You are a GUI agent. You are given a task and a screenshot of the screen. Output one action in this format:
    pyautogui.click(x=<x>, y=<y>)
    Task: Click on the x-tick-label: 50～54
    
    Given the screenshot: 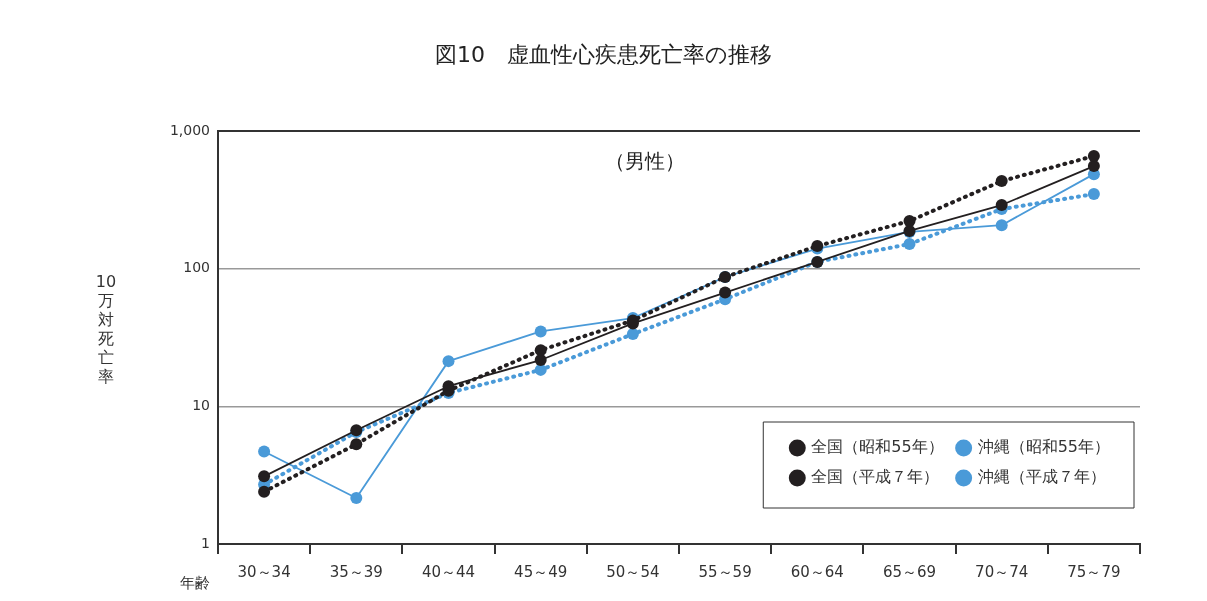 What is the action you would take?
    pyautogui.click(x=633, y=571)
    